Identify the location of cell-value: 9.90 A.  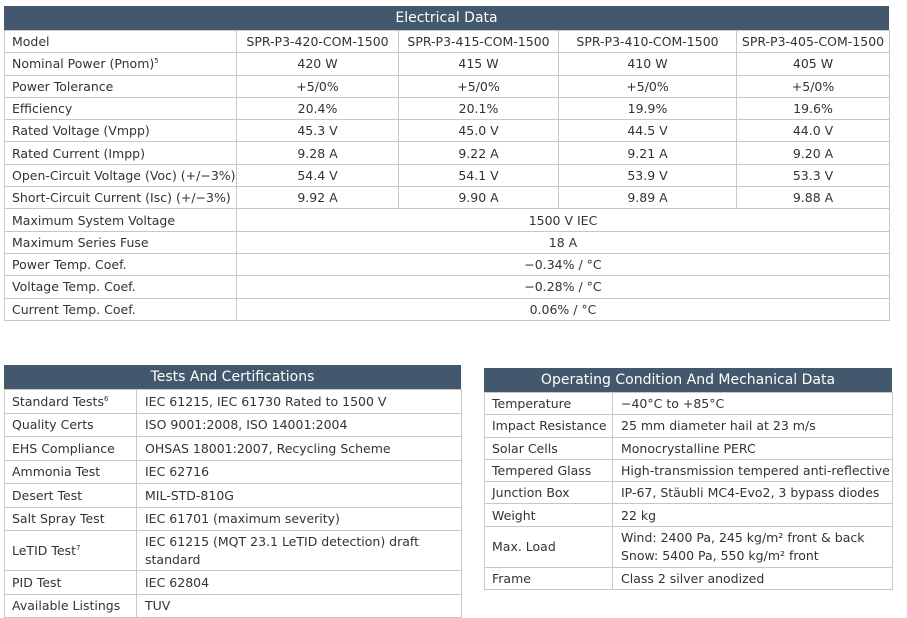
(478, 198).